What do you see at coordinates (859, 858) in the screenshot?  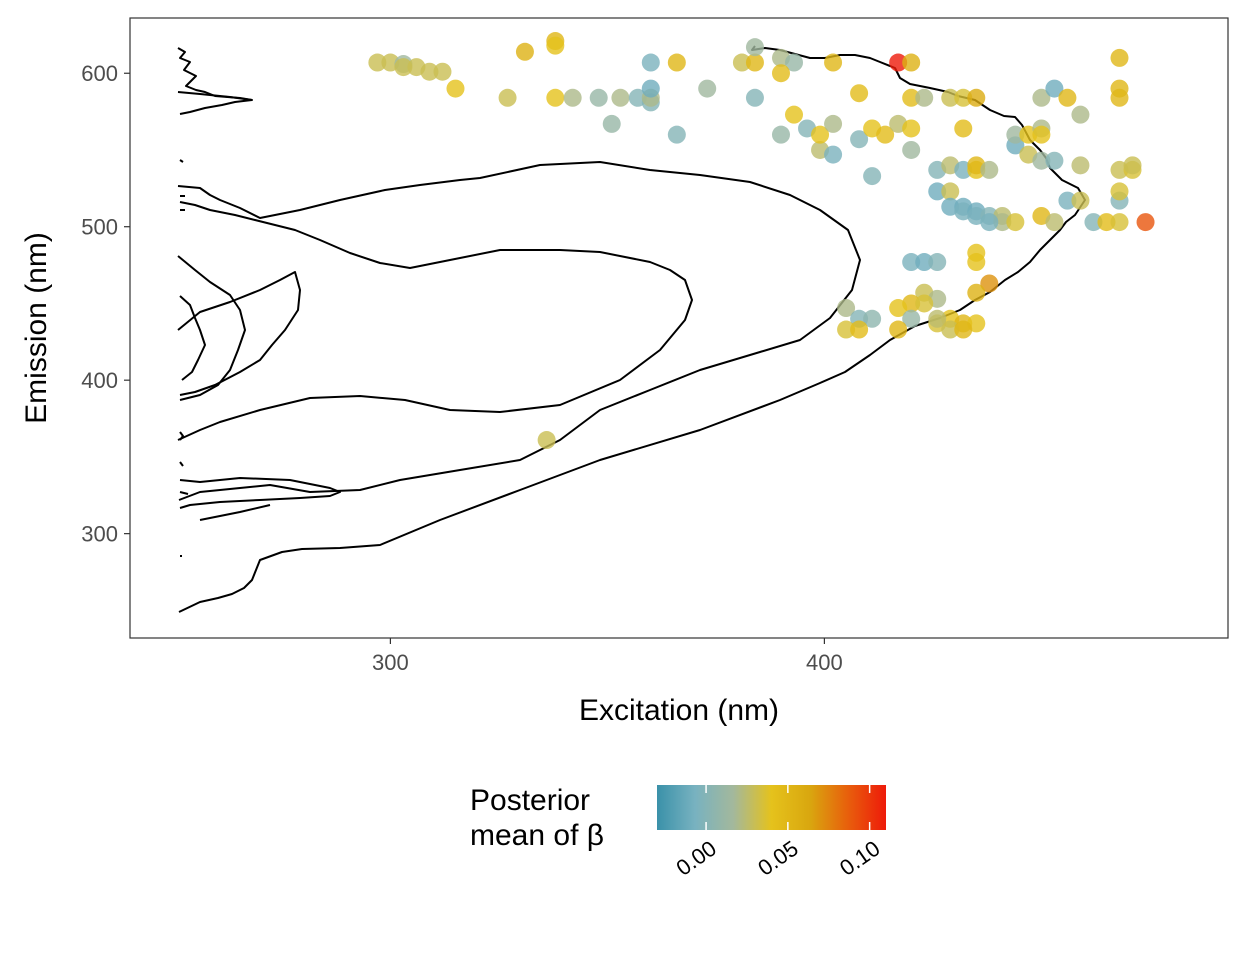 I see `legend-tick-label: 0.10` at bounding box center [859, 858].